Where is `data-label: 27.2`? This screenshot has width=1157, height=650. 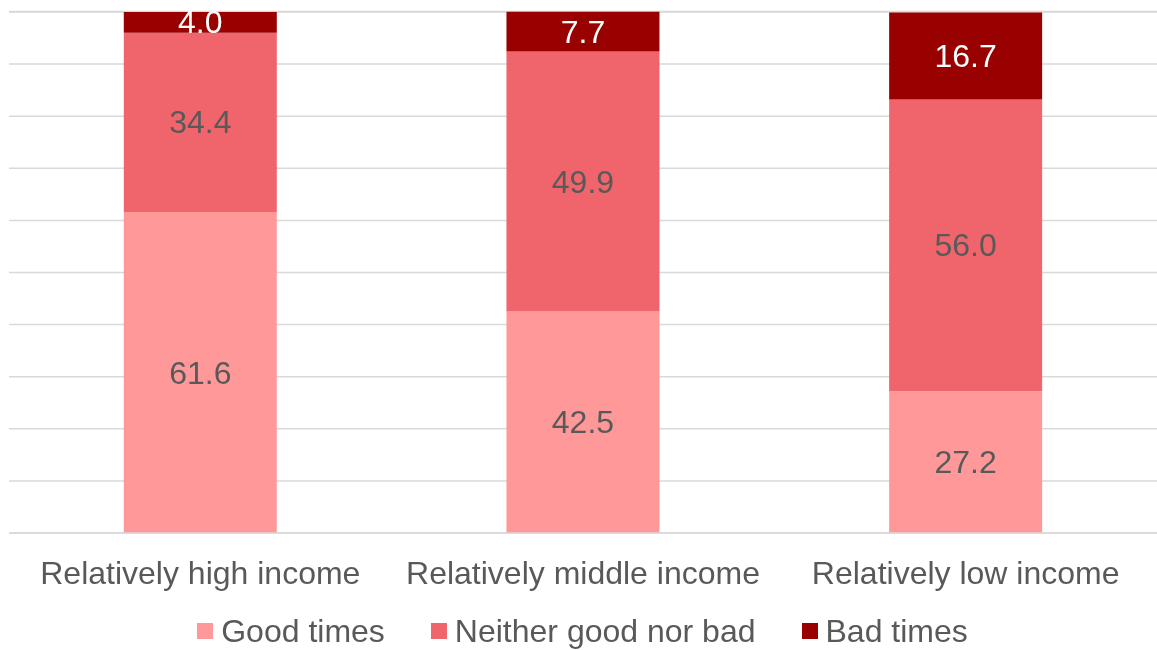
data-label: 27.2 is located at coordinates (965, 462).